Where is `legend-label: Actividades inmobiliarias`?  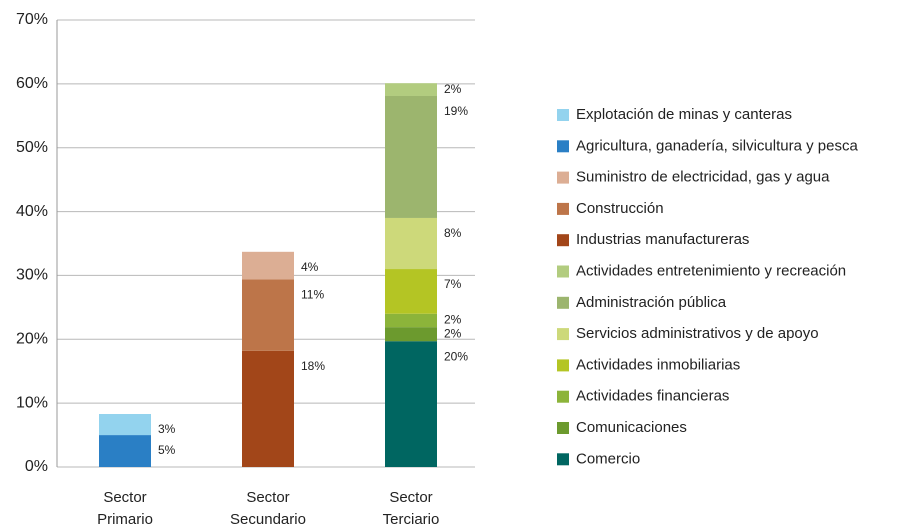 legend-label: Actividades inmobiliarias is located at coordinates (658, 364).